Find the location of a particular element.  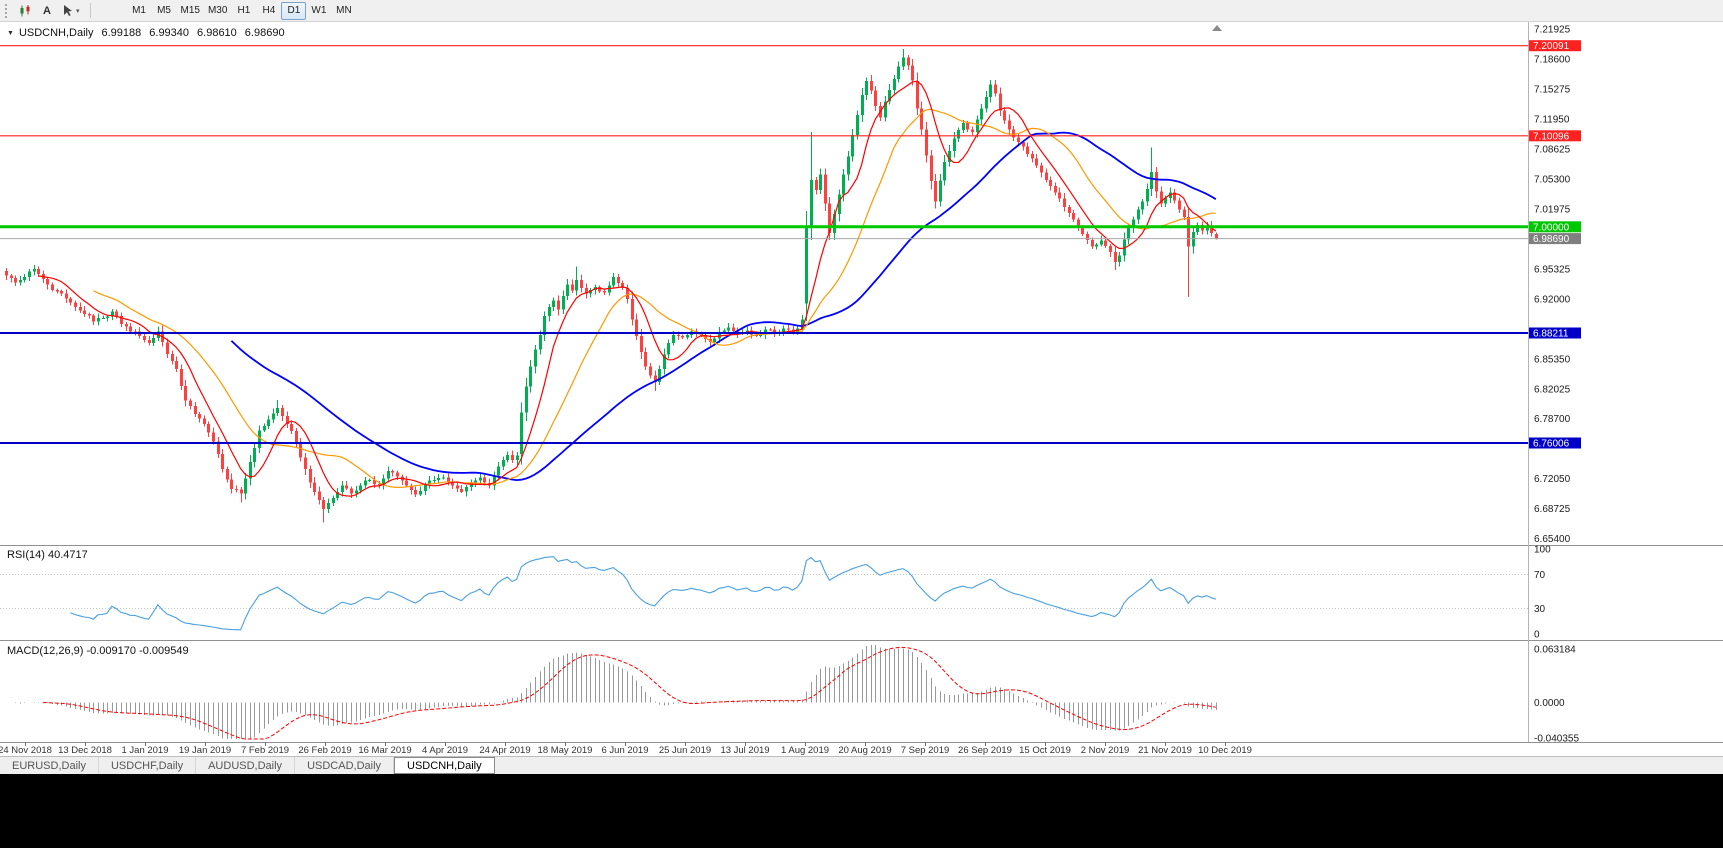

date-axis-label: 6 Jun 2019 is located at coordinates (624, 750).